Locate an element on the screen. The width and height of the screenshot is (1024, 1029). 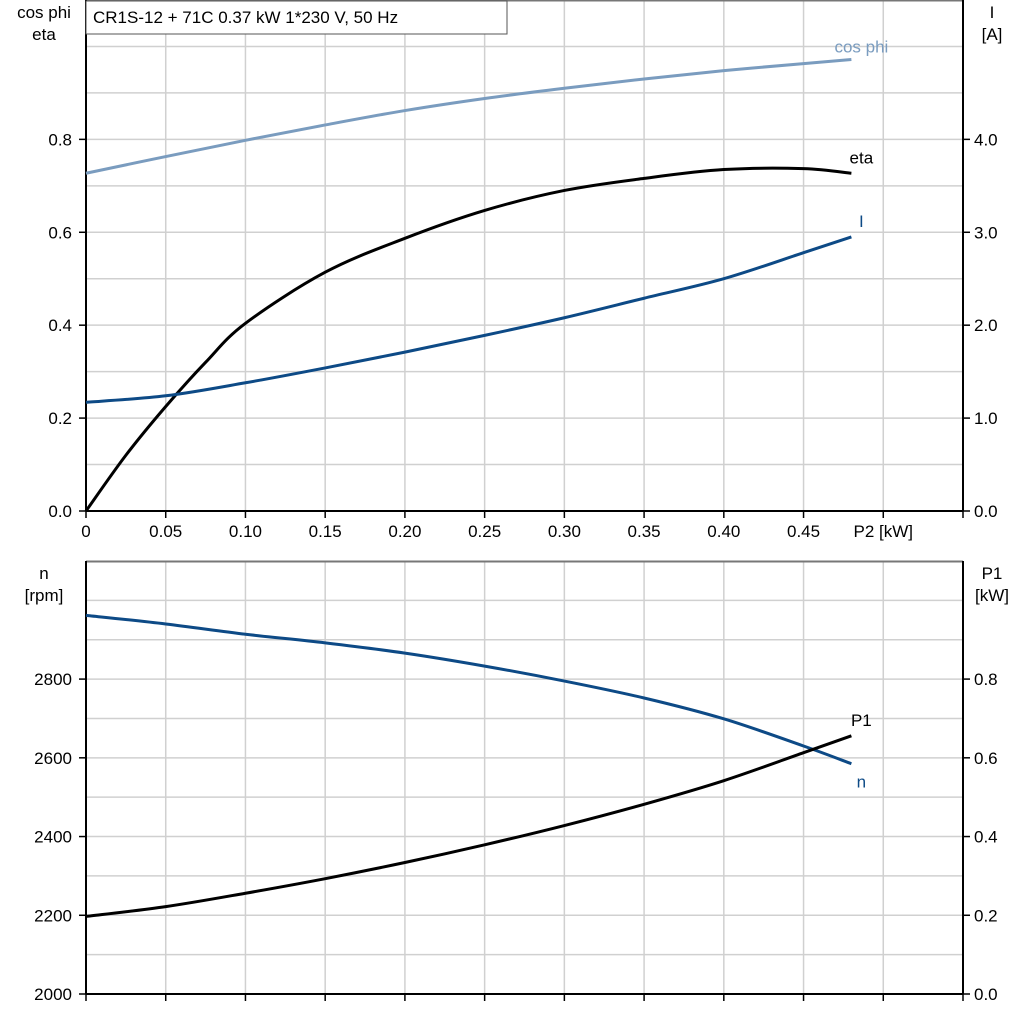
y-left-tick-label: 2400 is located at coordinates (53, 837).